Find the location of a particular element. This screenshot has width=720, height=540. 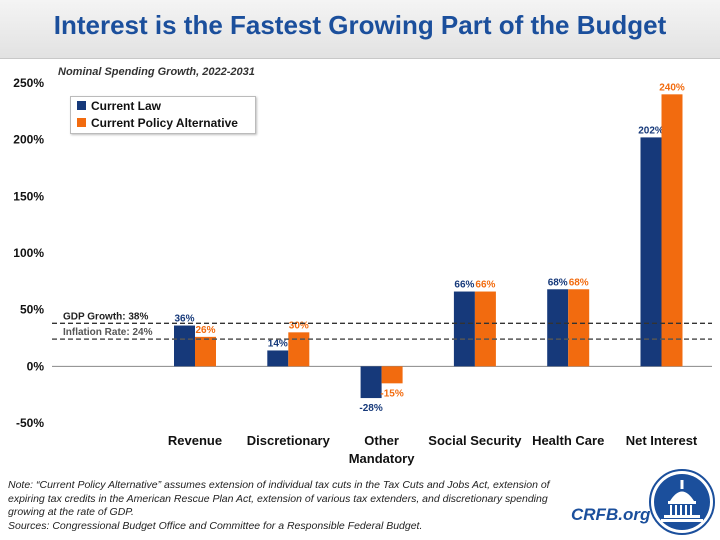

y-tick-label: 0% is located at coordinates (36, 366).